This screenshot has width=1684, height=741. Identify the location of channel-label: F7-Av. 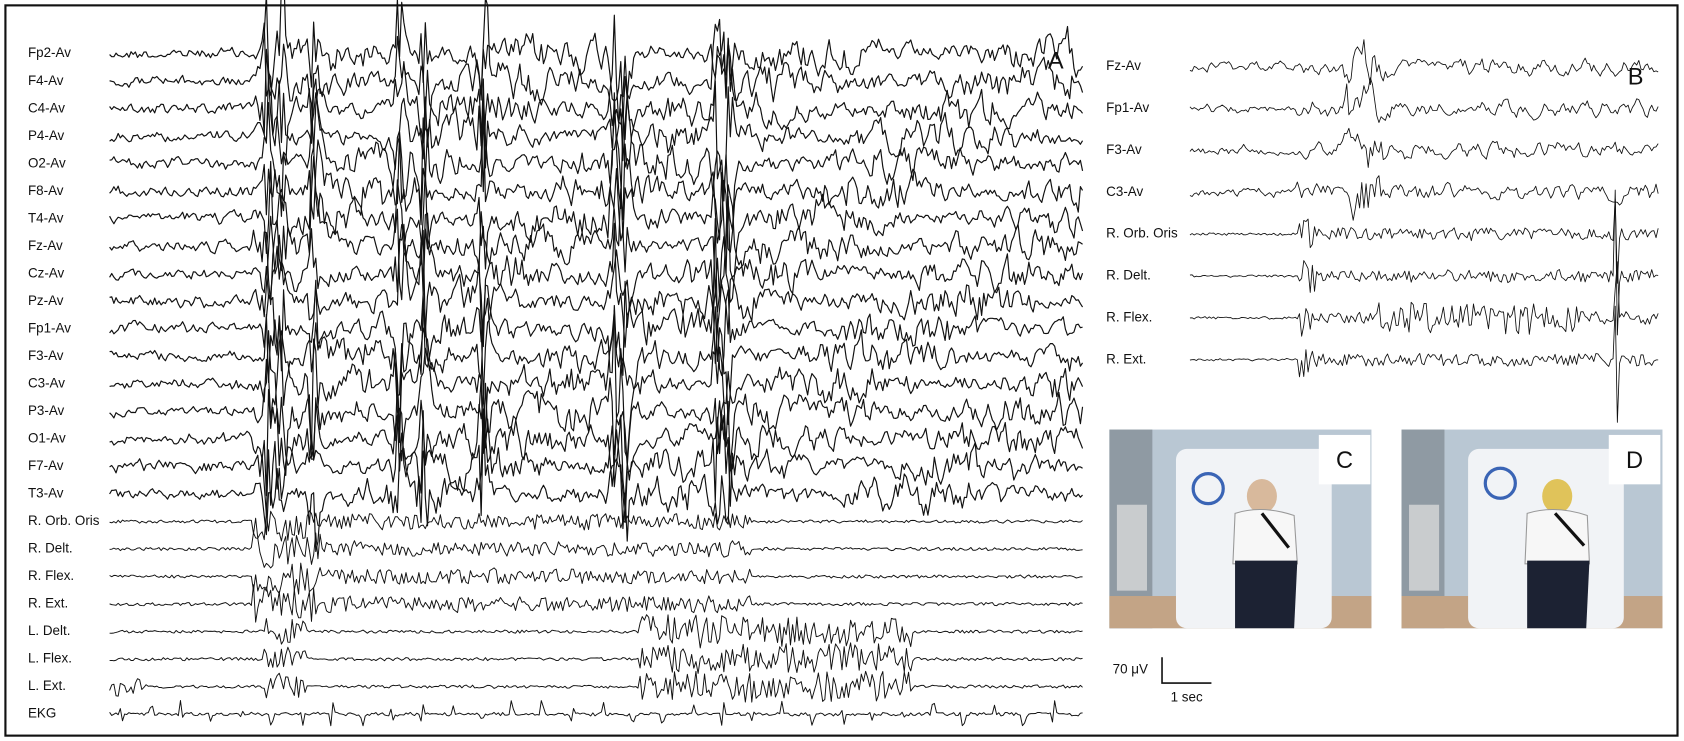
(46, 465).